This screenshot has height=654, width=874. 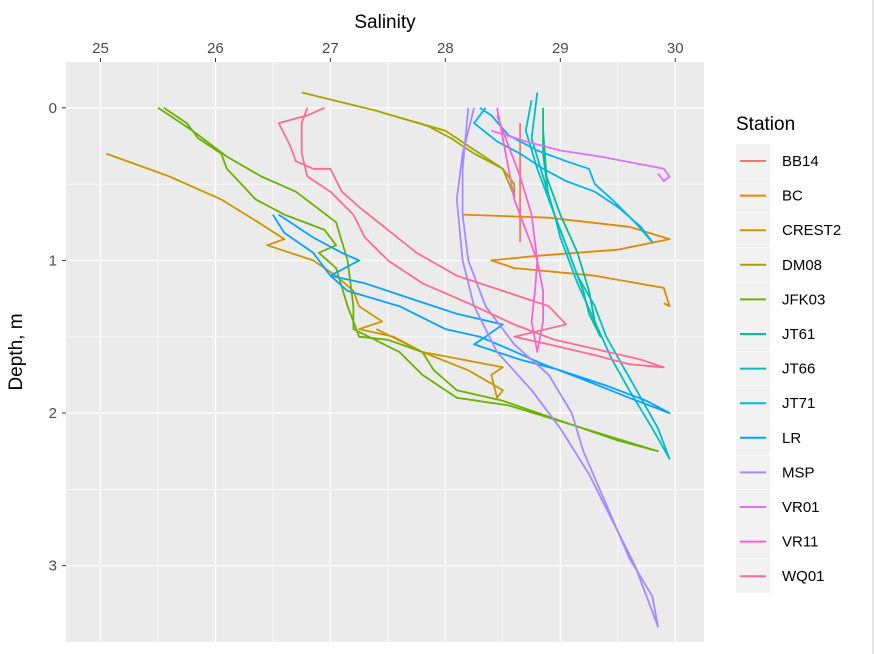 I want to click on legend-label-jfk03: JFK03, so click(x=803, y=299).